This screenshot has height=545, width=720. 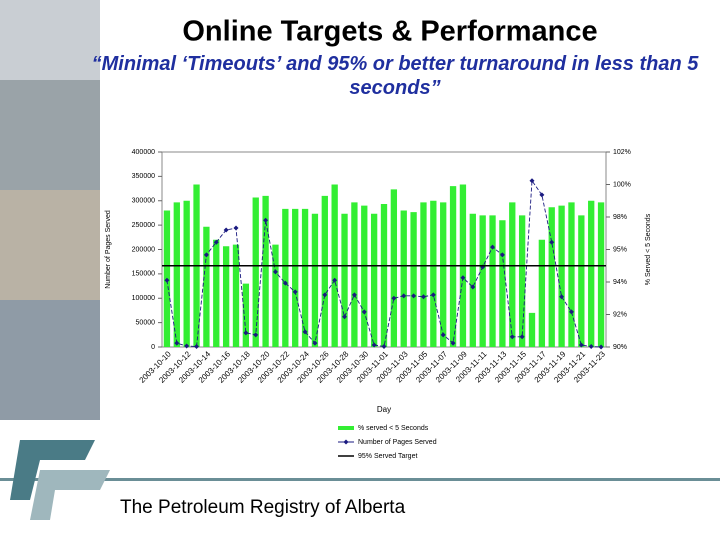 What do you see at coordinates (143, 176) in the screenshot?
I see `y-tick-label: 350000` at bounding box center [143, 176].